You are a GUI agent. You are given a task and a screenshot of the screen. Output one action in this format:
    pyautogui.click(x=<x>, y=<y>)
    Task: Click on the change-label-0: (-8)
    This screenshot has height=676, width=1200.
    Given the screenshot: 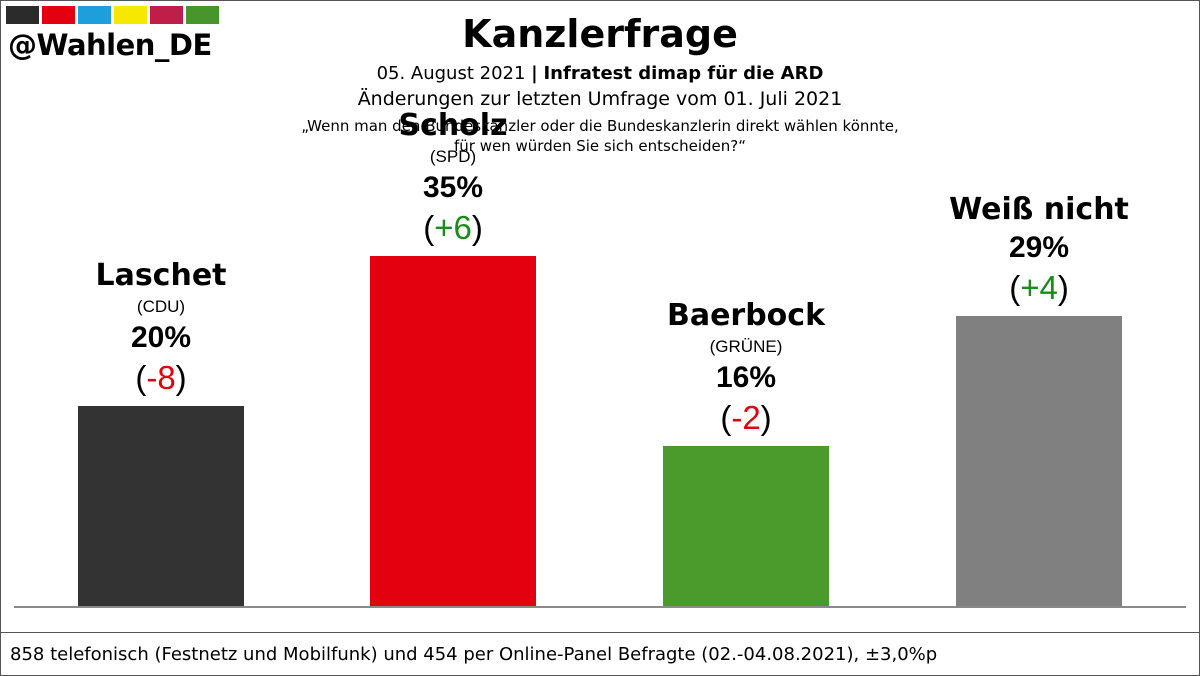 What is the action you would take?
    pyautogui.click(x=161, y=377)
    